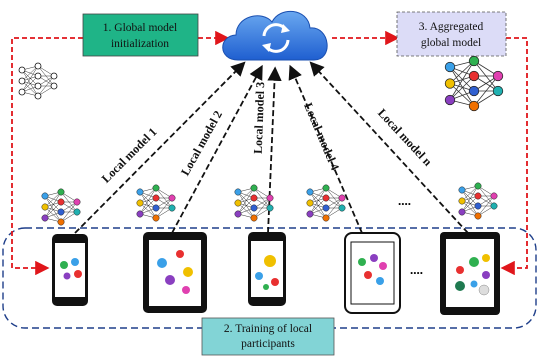 Image resolution: width=540 pixels, height=358 pixels. What do you see at coordinates (405, 137) in the screenshot?
I see `local-model-label: Local model n` at bounding box center [405, 137].